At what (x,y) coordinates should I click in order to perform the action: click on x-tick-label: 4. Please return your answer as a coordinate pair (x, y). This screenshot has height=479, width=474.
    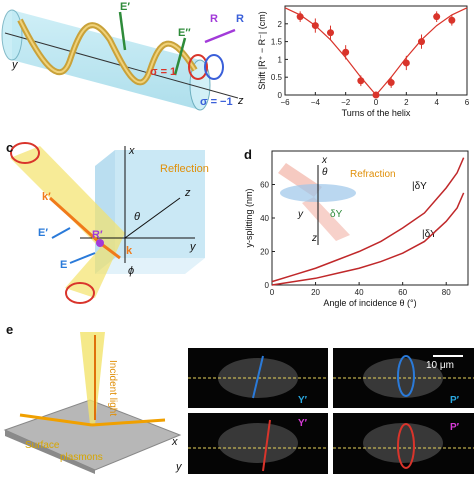
    Looking at the image, I should click on (436, 102).